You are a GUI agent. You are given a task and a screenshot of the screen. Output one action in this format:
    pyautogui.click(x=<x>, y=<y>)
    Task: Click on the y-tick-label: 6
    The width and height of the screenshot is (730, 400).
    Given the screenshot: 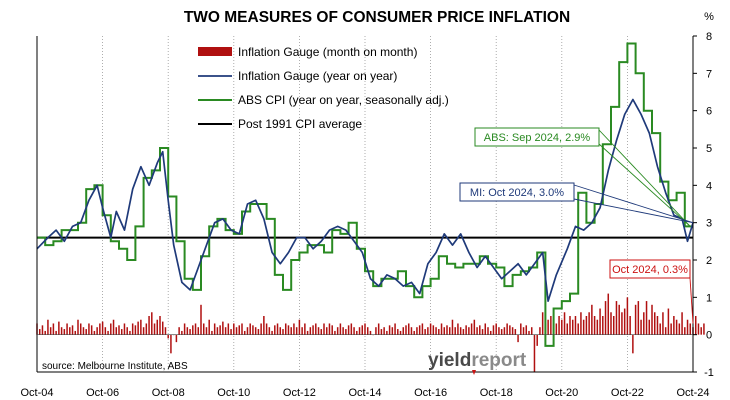 What is the action you would take?
    pyautogui.click(x=709, y=112)
    